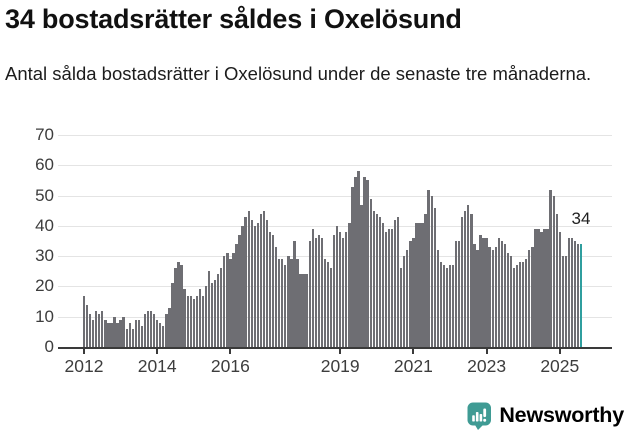 The height and width of the screenshot is (439, 631). I want to click on gridline, so click(335, 135).